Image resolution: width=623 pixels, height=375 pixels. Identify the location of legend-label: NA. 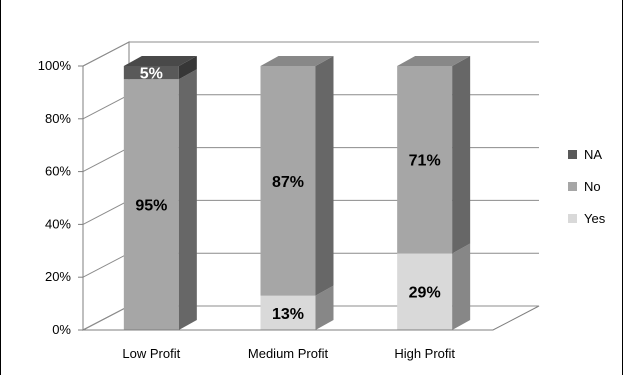
(593, 154).